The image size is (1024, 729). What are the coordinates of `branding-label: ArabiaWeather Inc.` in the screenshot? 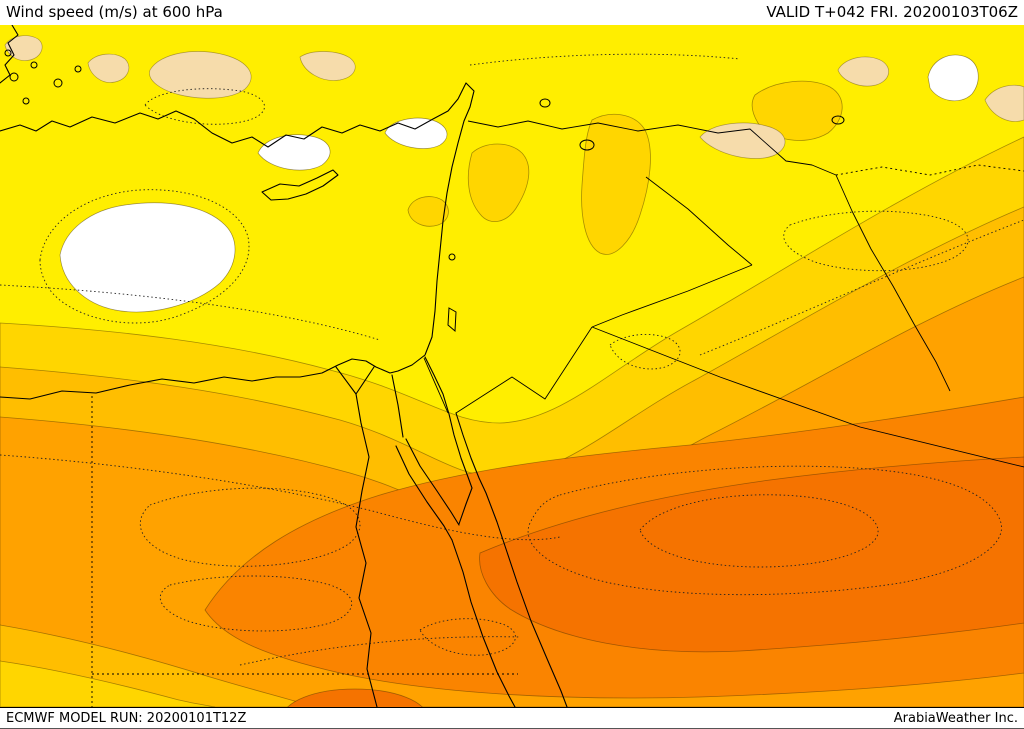 It's located at (955, 718).